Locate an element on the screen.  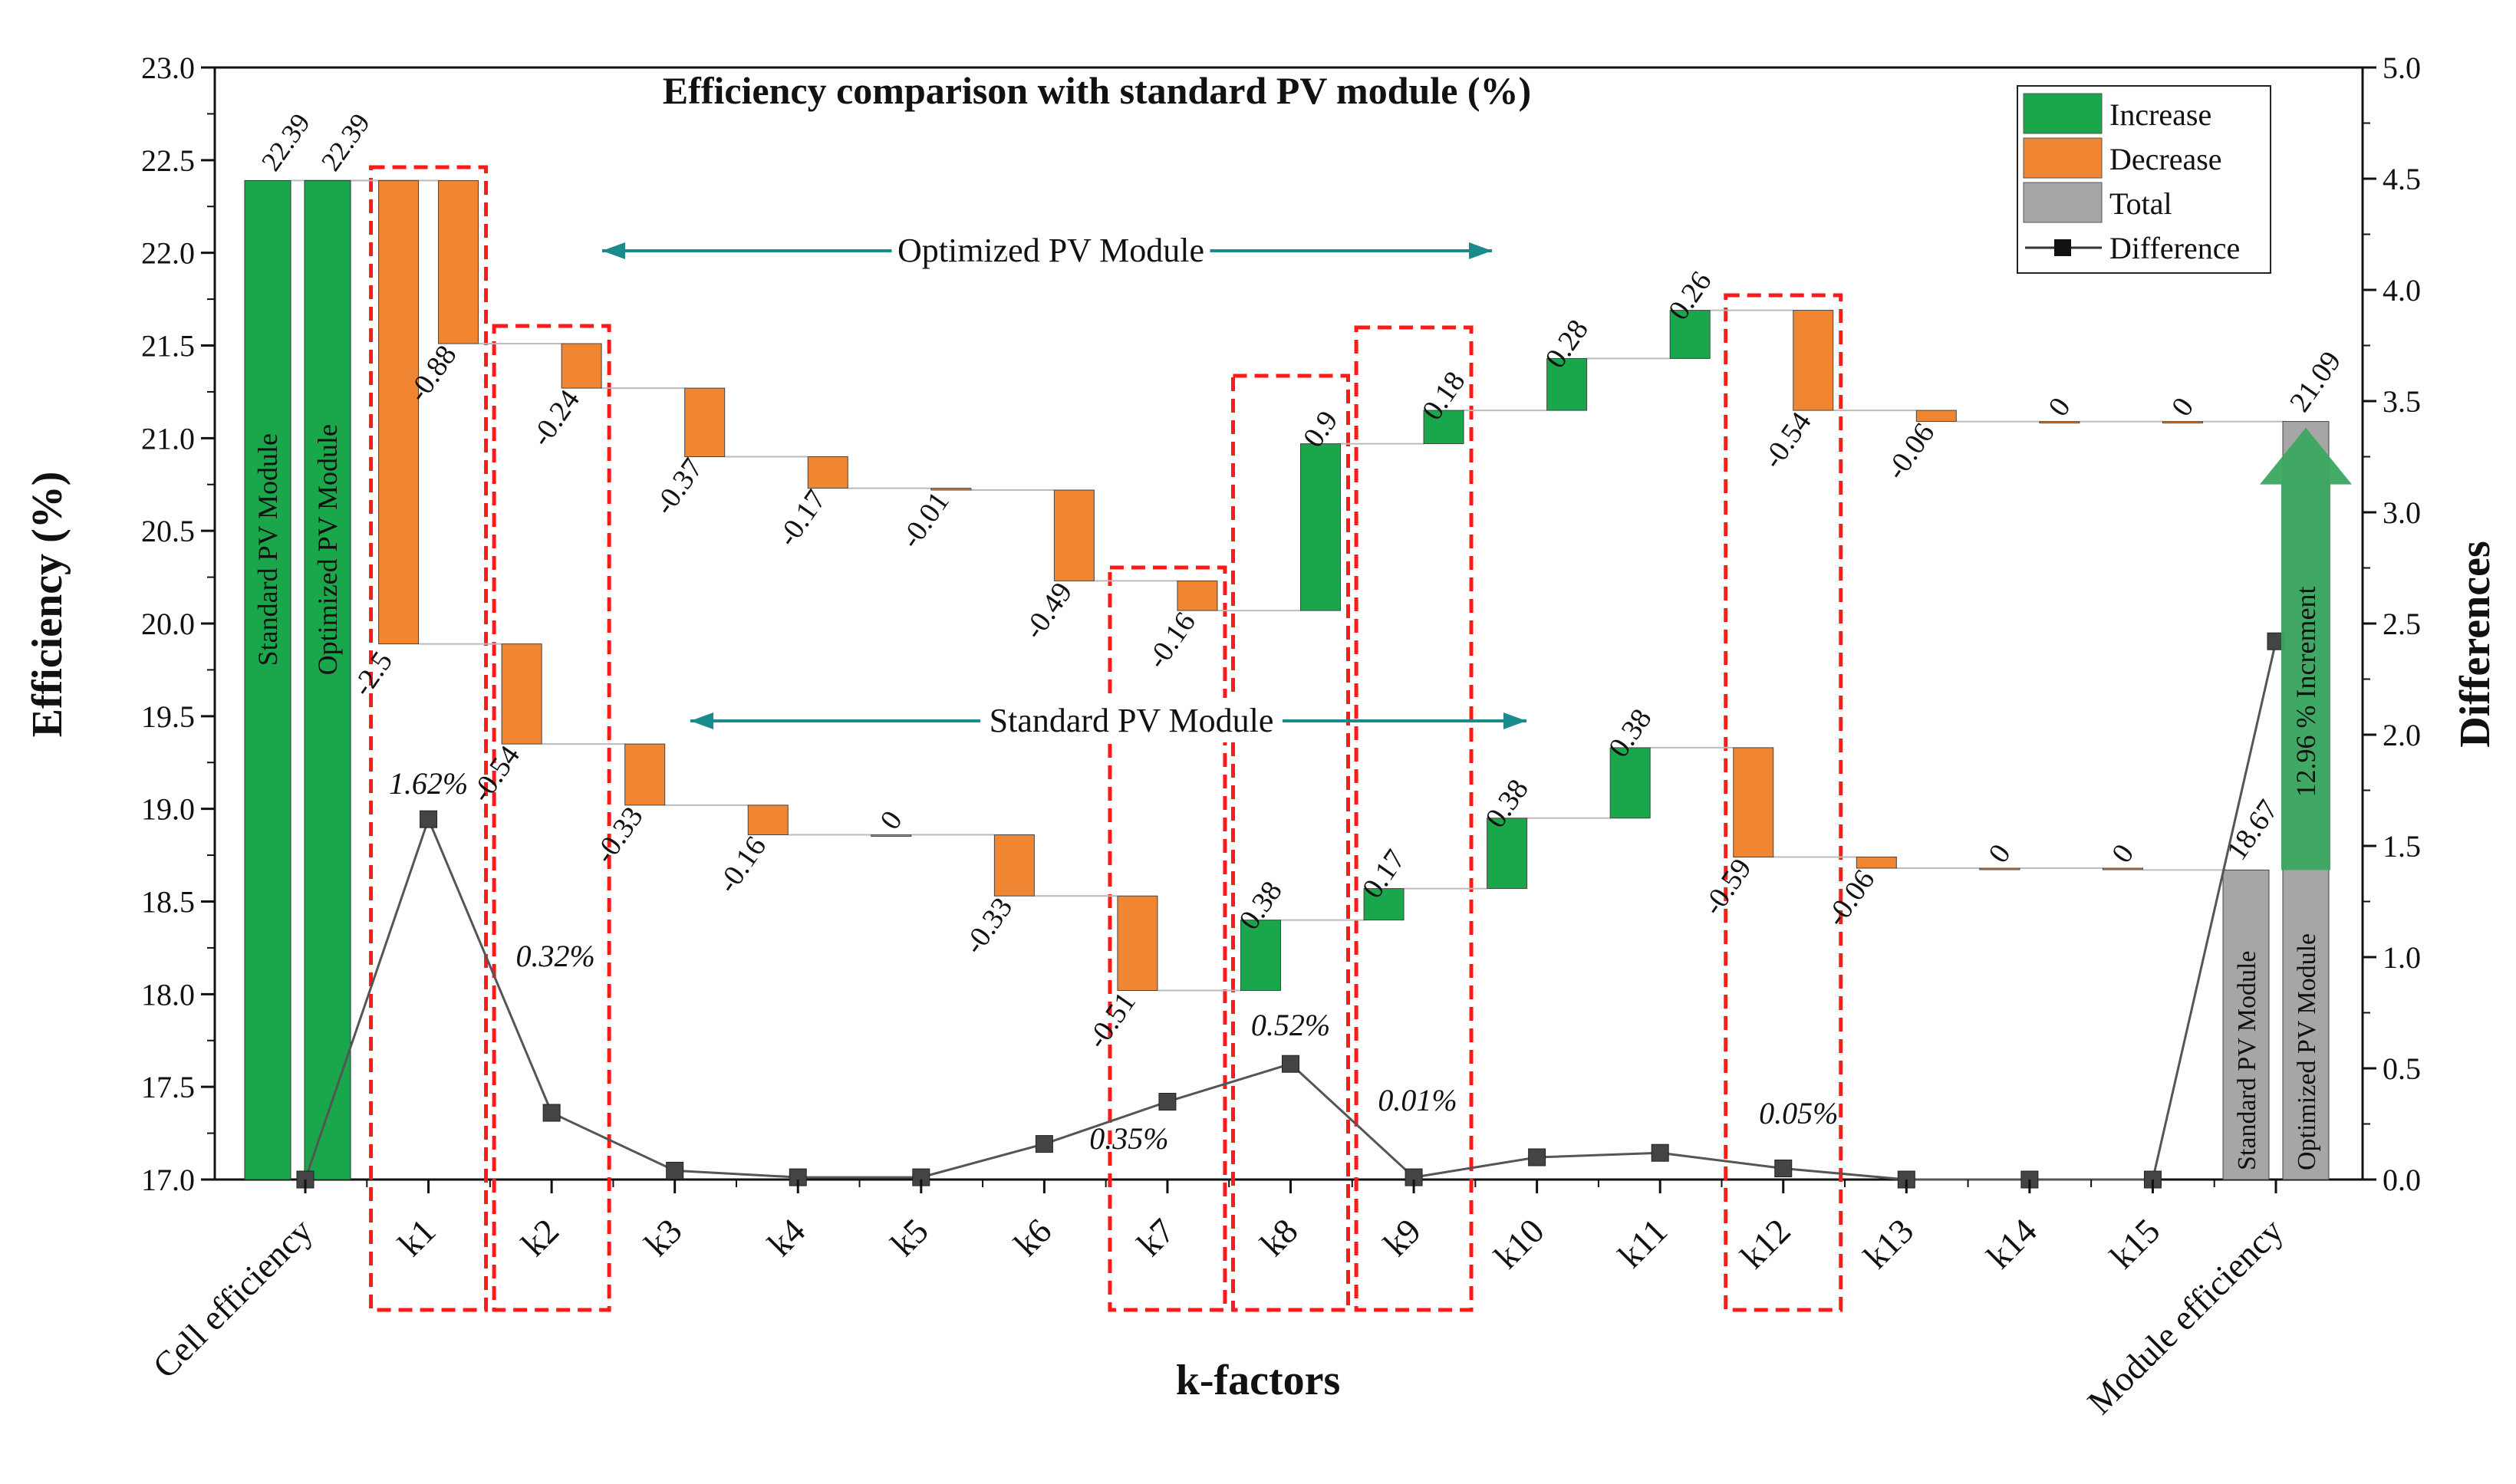
highlight-box-k12 is located at coordinates (1783, 803).